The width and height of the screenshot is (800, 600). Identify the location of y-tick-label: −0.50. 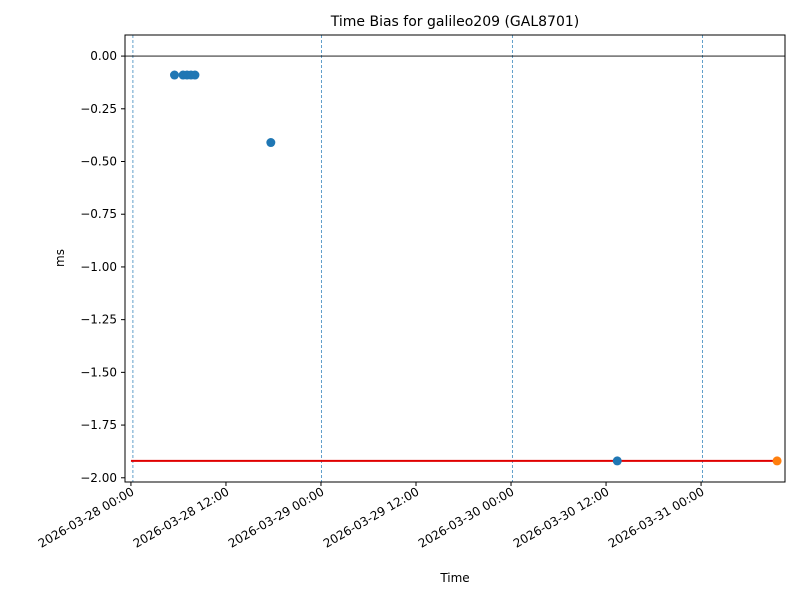
(98, 162).